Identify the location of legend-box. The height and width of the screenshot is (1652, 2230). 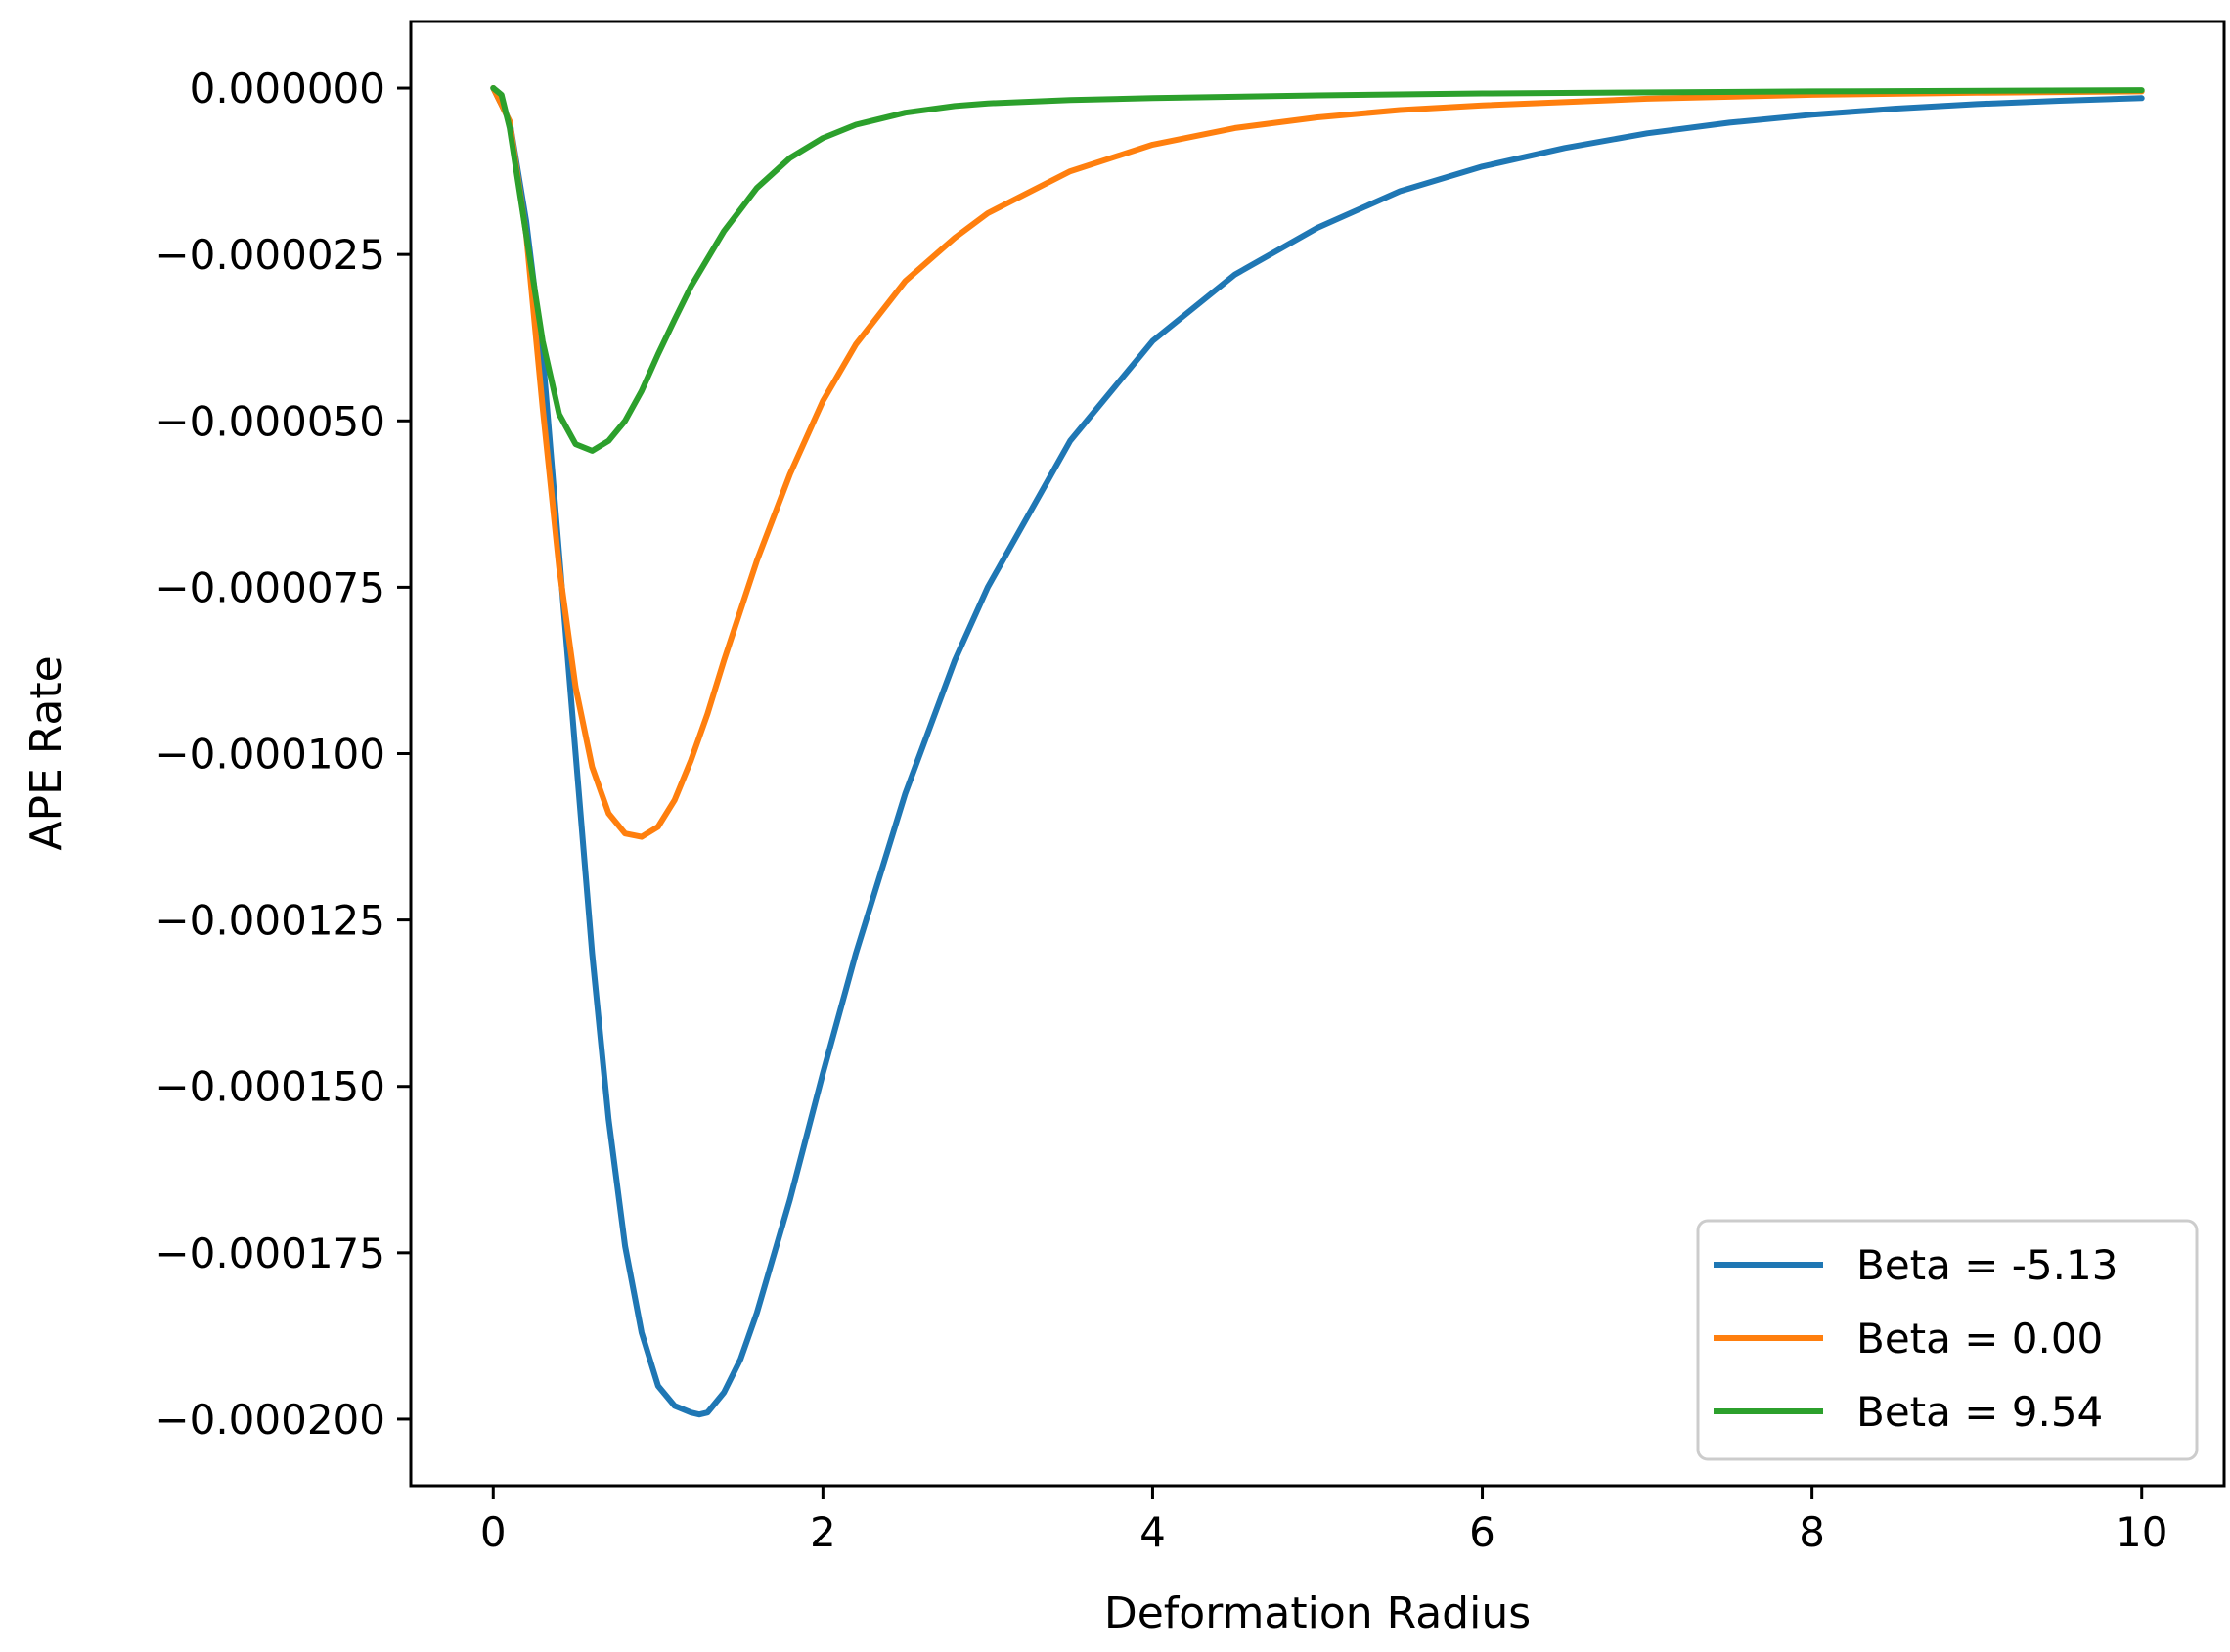
(1948, 1340).